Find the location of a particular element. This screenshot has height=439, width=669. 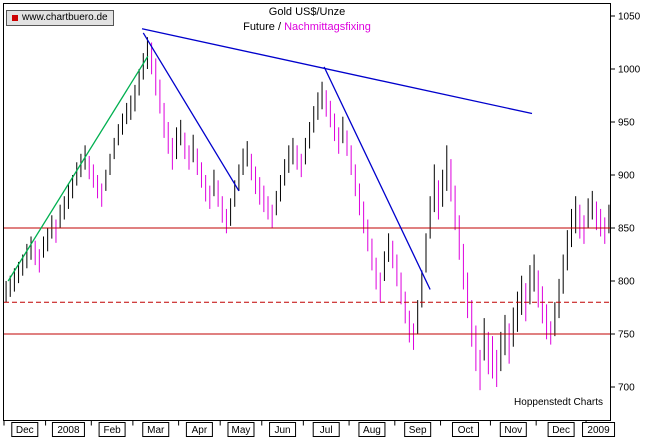

x-tick-label: Nov is located at coordinates (513, 430).